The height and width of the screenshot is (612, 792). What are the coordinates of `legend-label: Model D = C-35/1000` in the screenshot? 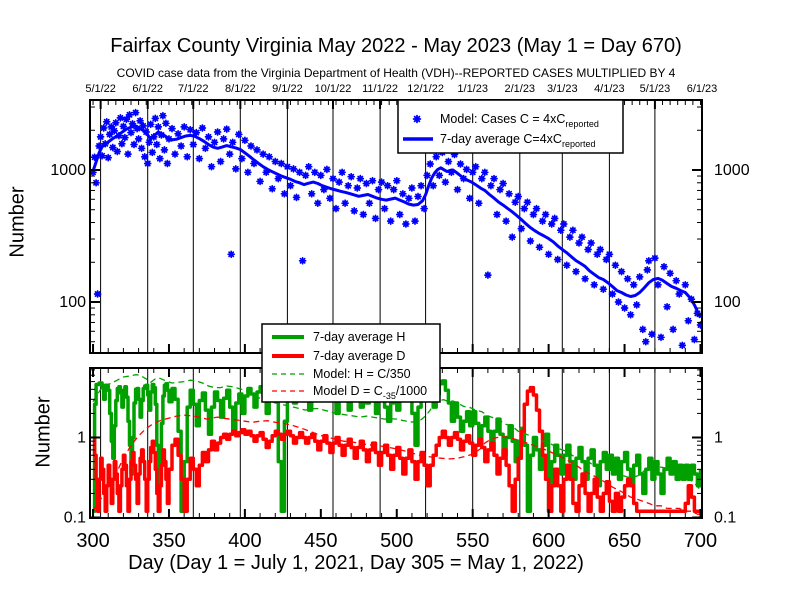 It's located at (370, 392).